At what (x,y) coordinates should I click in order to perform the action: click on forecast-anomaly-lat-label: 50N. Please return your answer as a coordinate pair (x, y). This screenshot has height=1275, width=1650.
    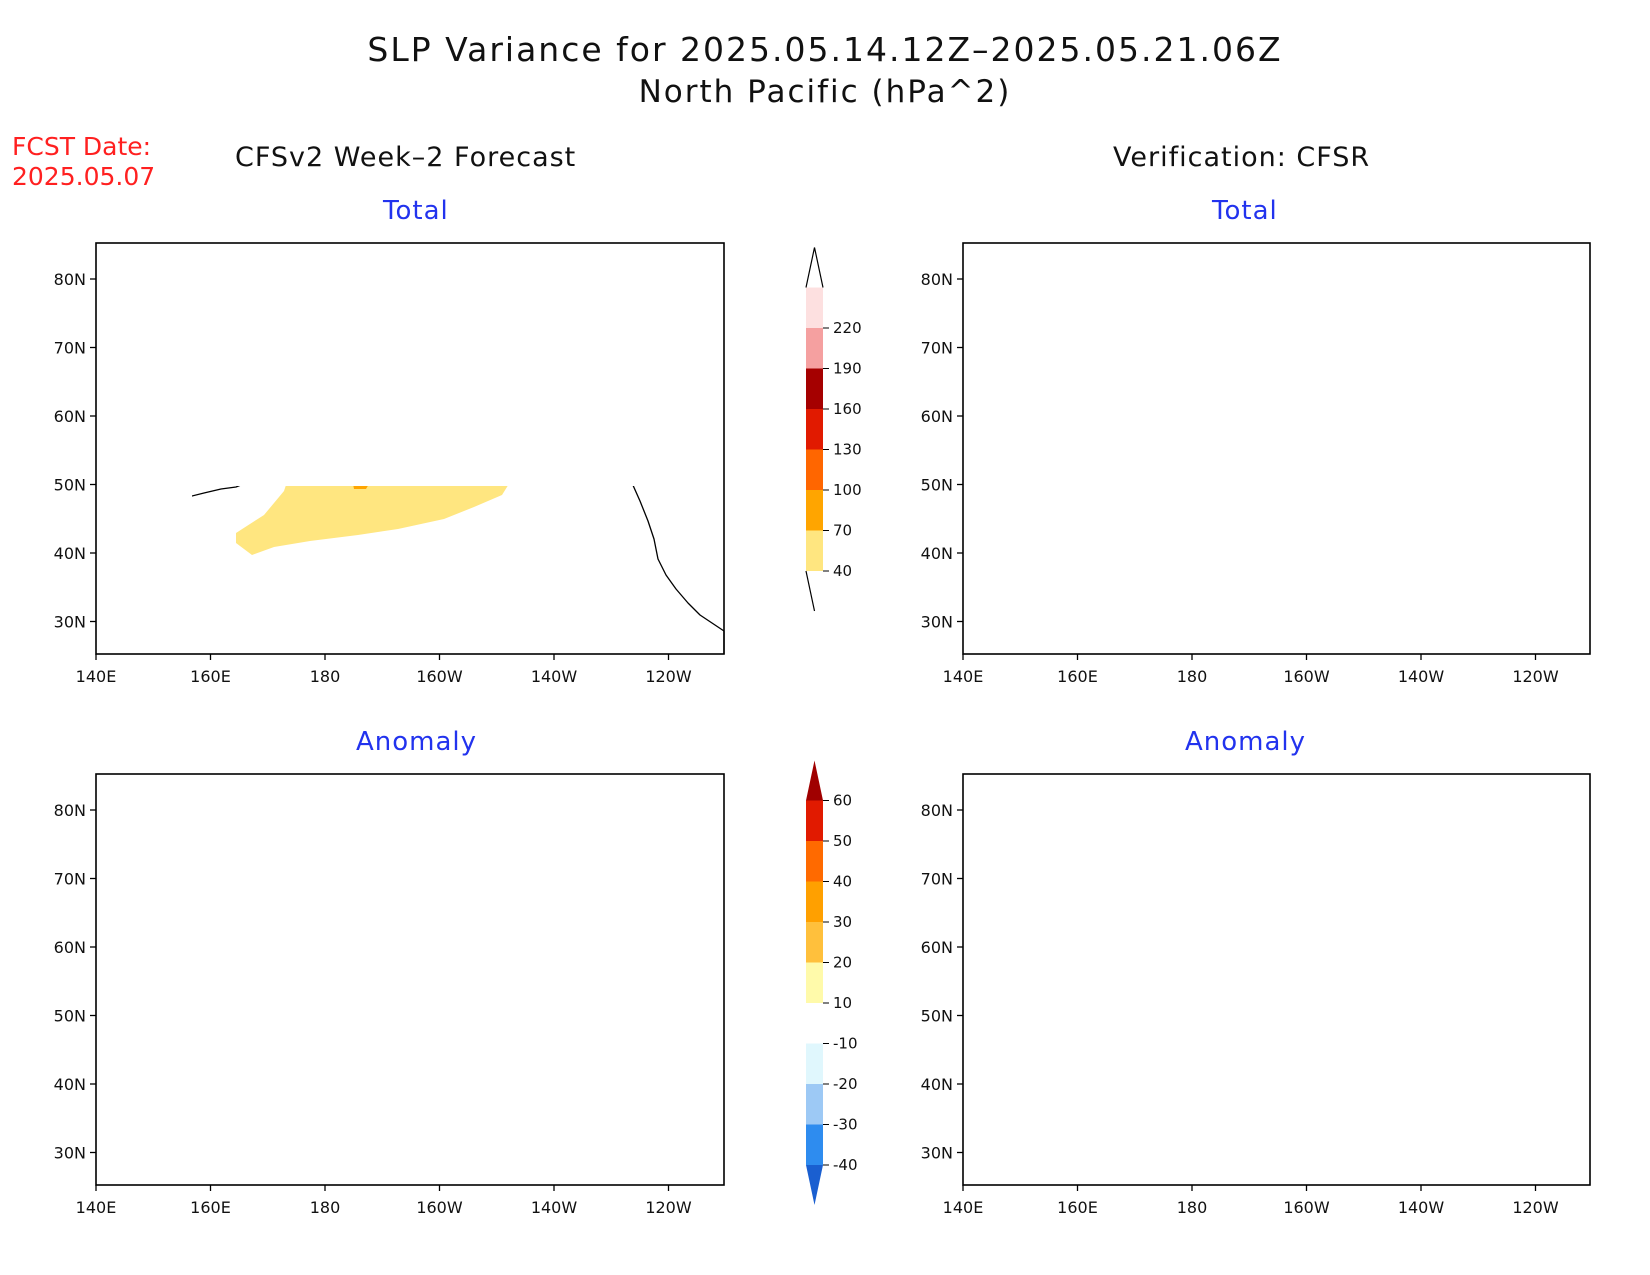
    Looking at the image, I should click on (70, 1016).